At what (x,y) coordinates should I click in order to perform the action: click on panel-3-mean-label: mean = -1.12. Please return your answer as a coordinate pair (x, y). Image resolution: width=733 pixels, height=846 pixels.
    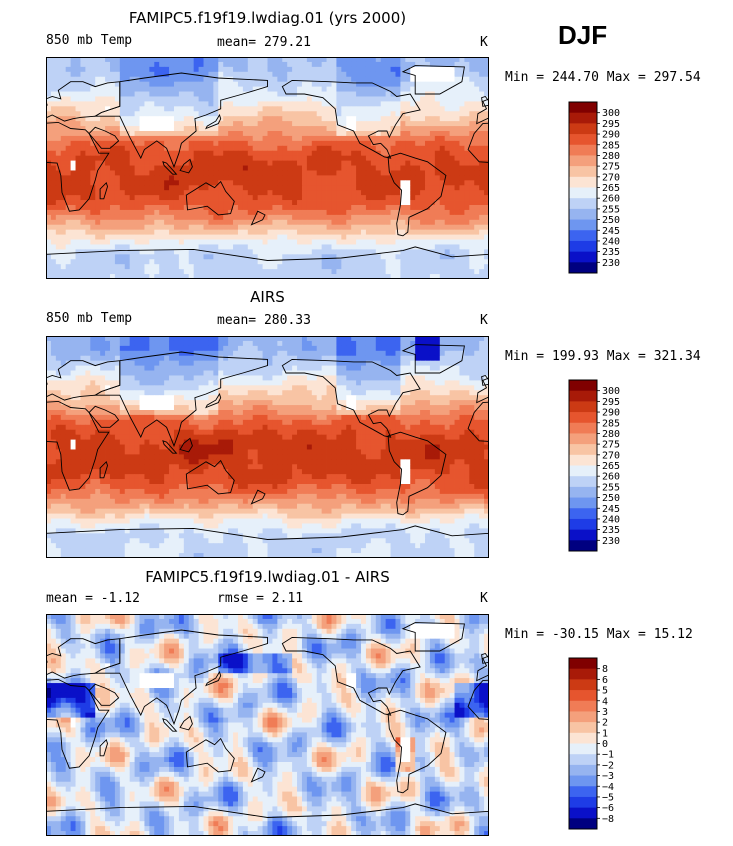
    Looking at the image, I should click on (93, 598).